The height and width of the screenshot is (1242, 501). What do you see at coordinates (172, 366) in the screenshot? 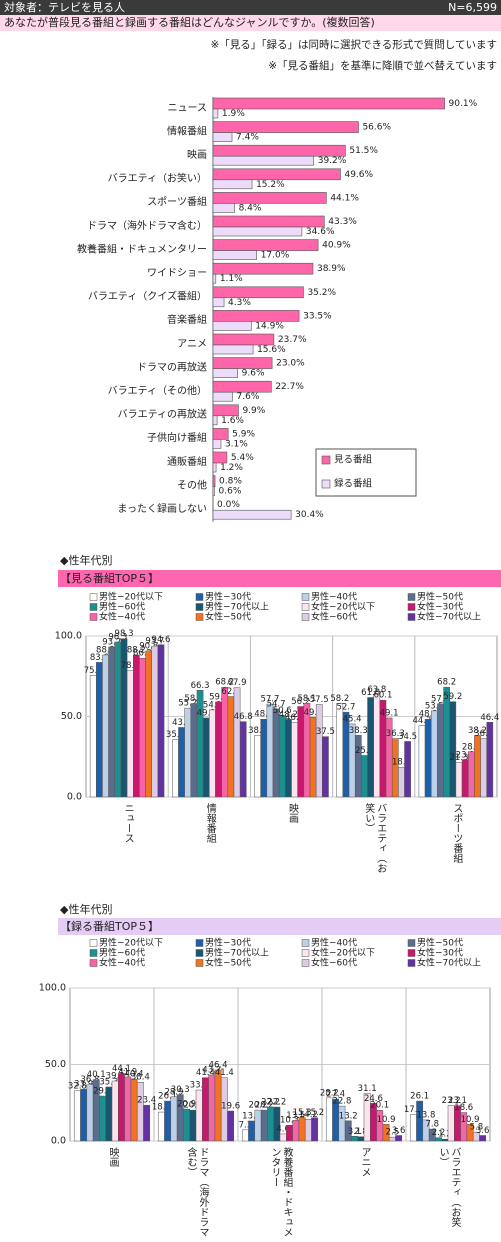
I see `category-label: ドラマの再放送` at bounding box center [172, 366].